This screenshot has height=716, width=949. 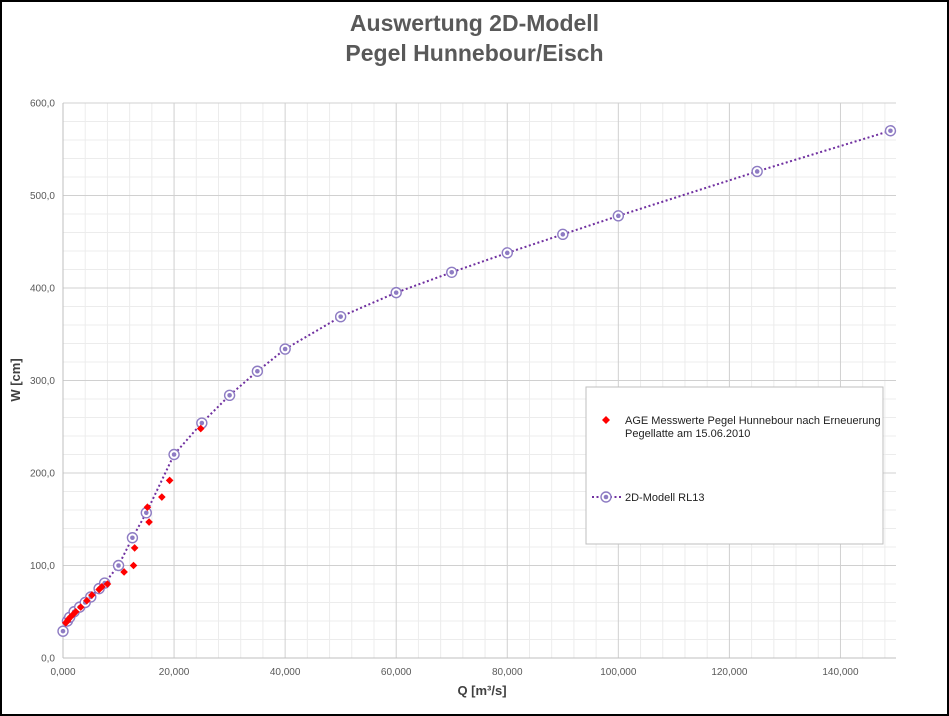 I want to click on x-tick-label: 120,000, so click(x=729, y=672).